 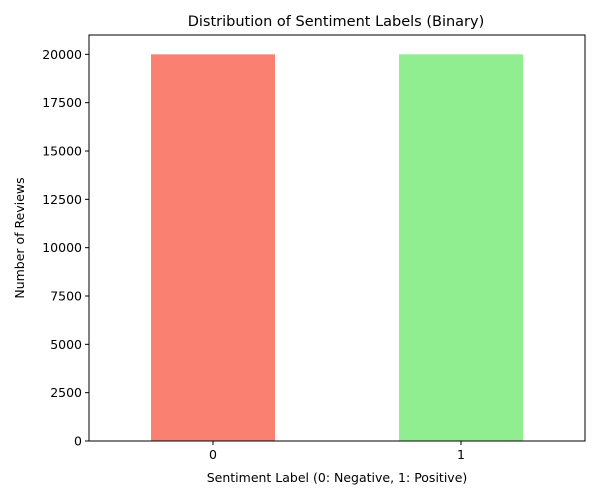 What do you see at coordinates (66, 296) in the screenshot?
I see `y-tick-label-7500: 7500` at bounding box center [66, 296].